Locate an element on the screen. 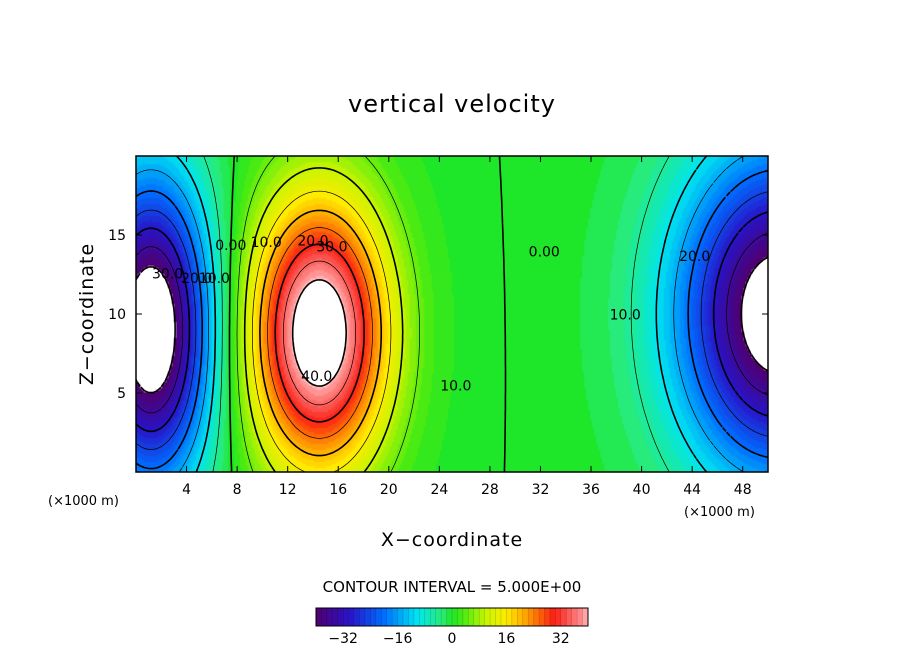  colorbar-tick-label: −16 is located at coordinates (398, 639).